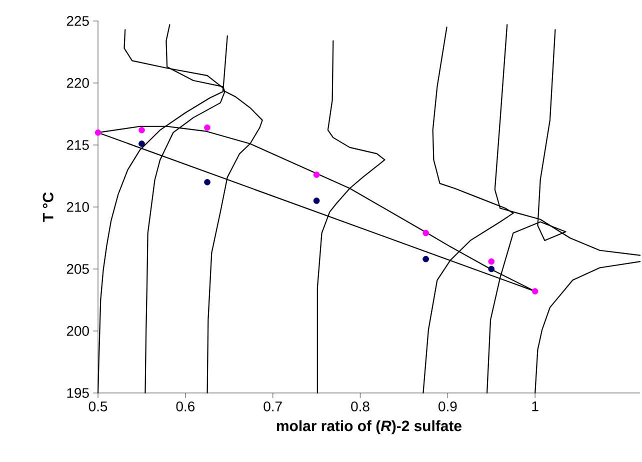 The image size is (642, 462). Describe the element at coordinates (185, 406) in the screenshot. I see `x-tick-label: 0.6` at that location.